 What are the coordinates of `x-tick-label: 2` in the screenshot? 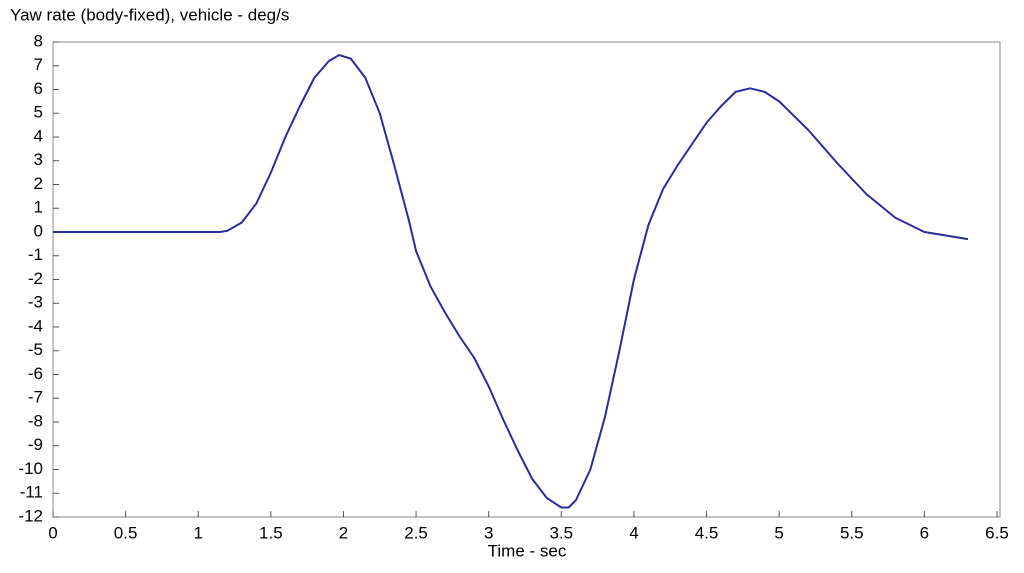 It's located at (343, 532).